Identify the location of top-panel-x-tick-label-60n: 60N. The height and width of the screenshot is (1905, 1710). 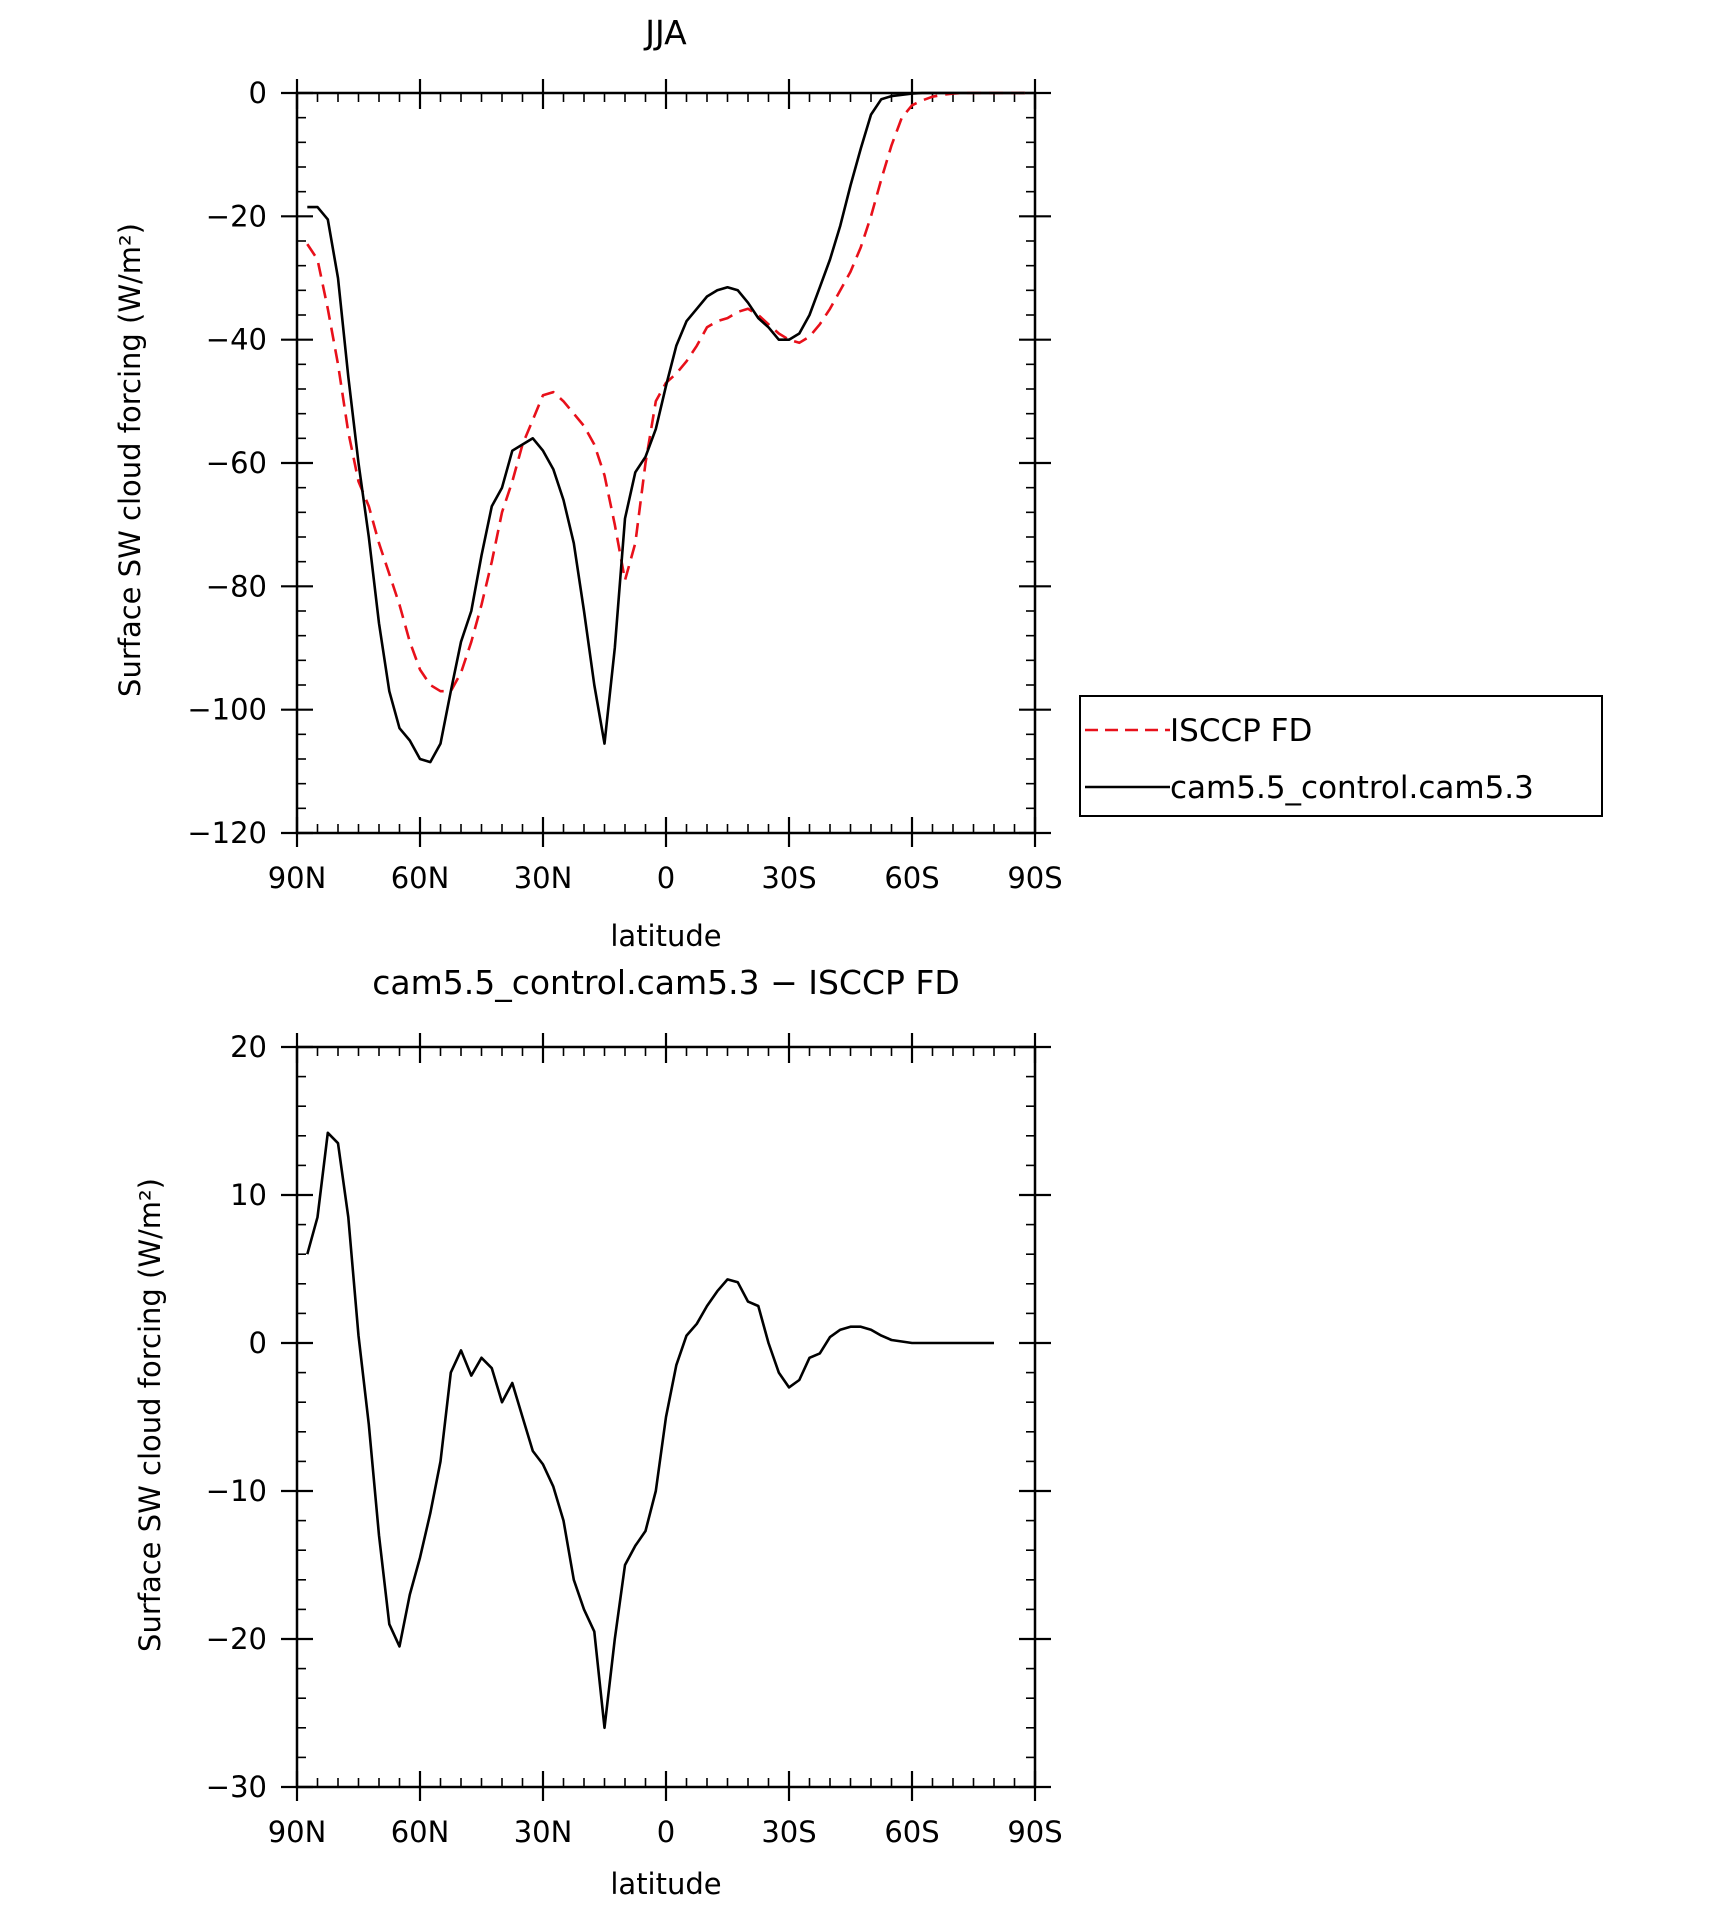
(420, 878).